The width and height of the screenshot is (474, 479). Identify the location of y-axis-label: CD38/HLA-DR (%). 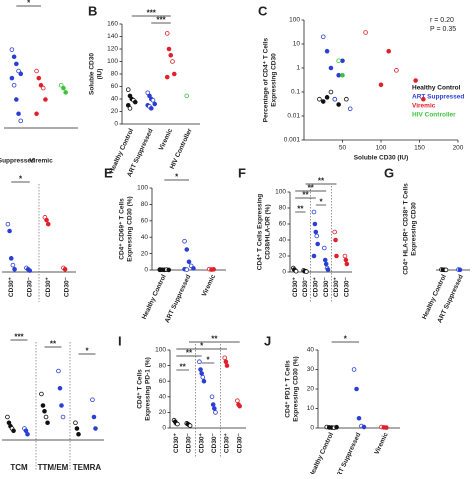
(268, 231).